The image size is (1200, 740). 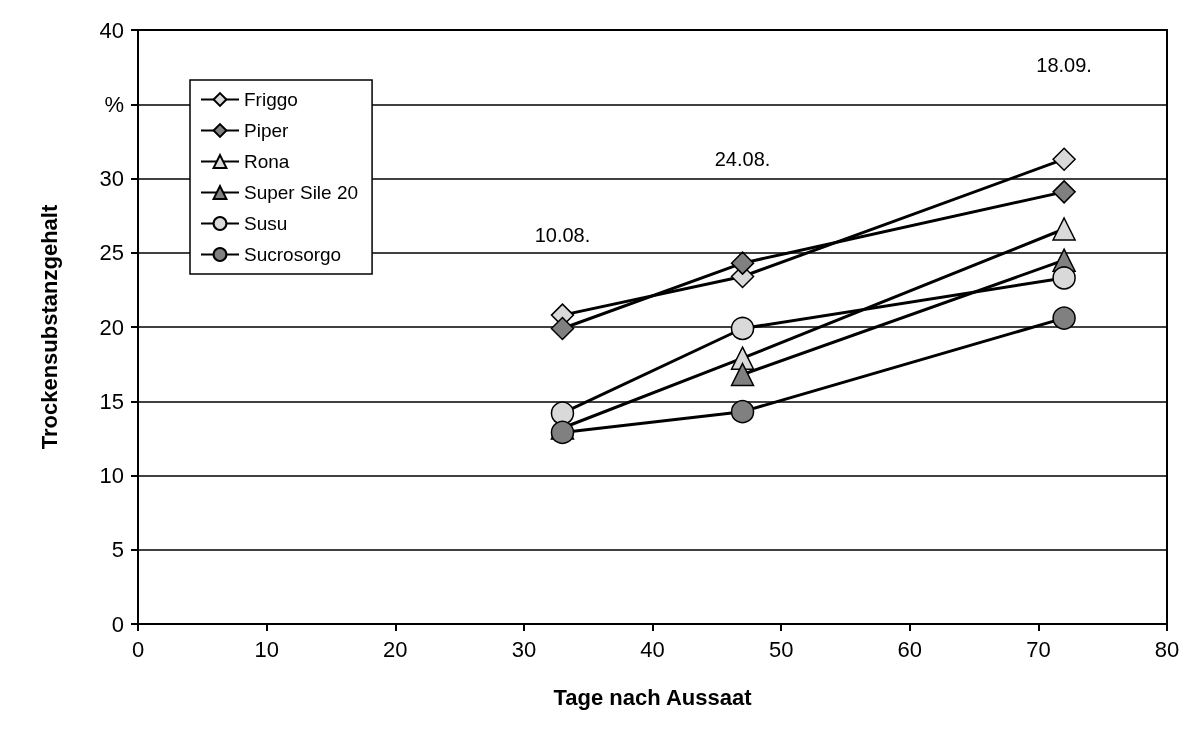 What do you see at coordinates (271, 99) in the screenshot?
I see `legend-label: Friggo` at bounding box center [271, 99].